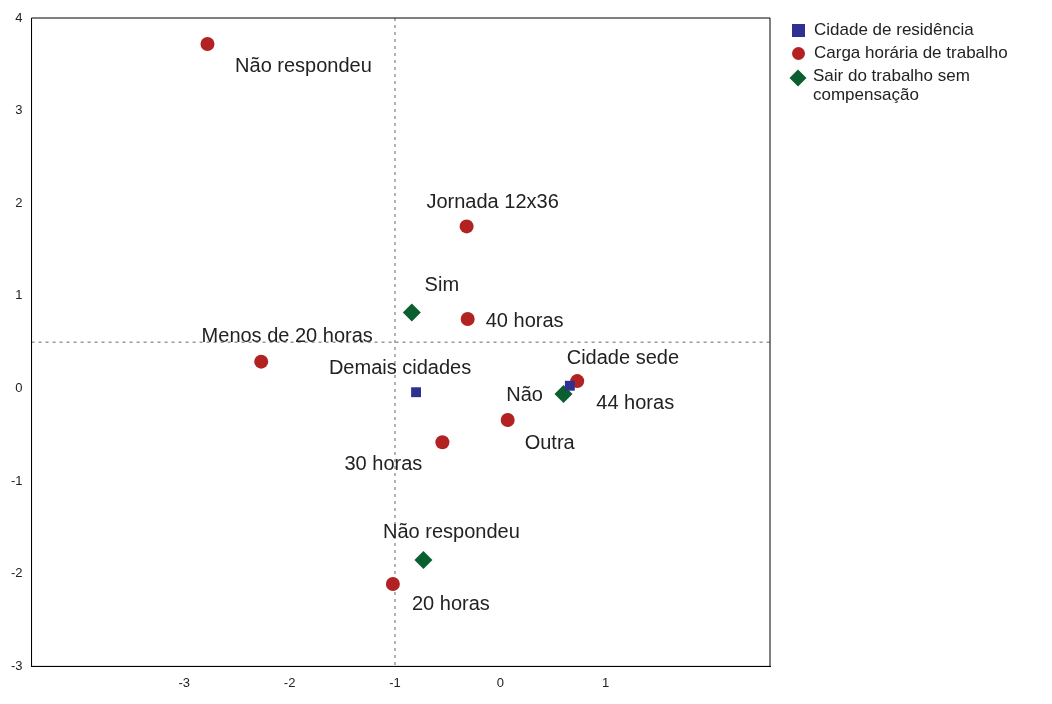 This screenshot has height=704, width=1052. What do you see at coordinates (400, 366) in the screenshot?
I see `annotation: Demais cidades` at bounding box center [400, 366].